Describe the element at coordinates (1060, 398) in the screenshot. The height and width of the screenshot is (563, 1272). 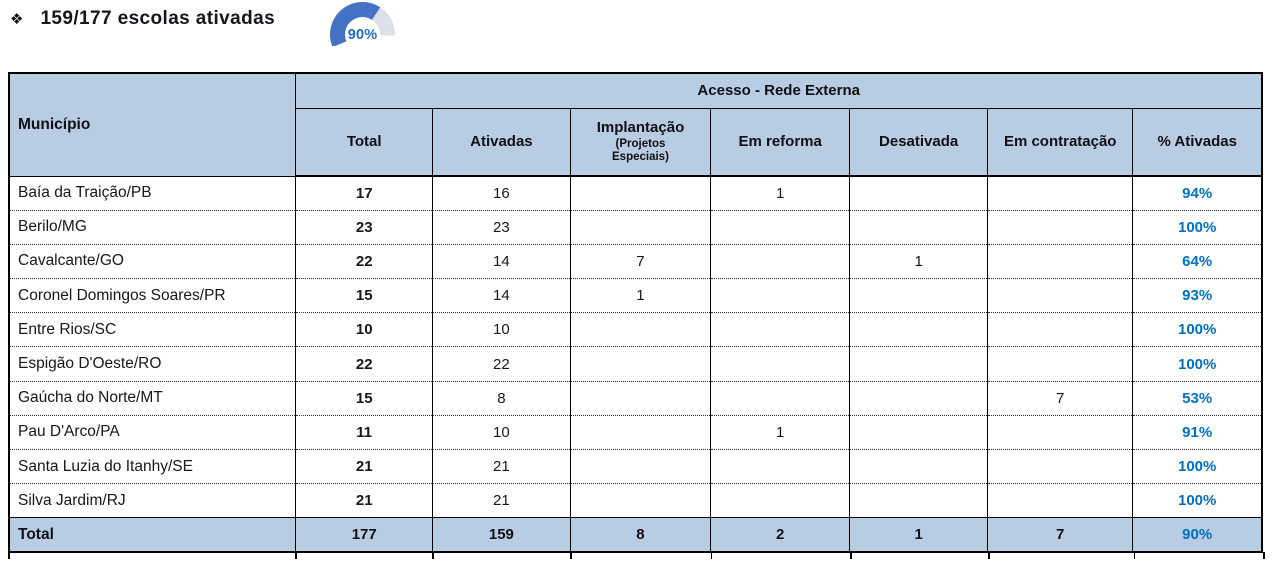
I see `cell-em-contratacao: 7` at that location.